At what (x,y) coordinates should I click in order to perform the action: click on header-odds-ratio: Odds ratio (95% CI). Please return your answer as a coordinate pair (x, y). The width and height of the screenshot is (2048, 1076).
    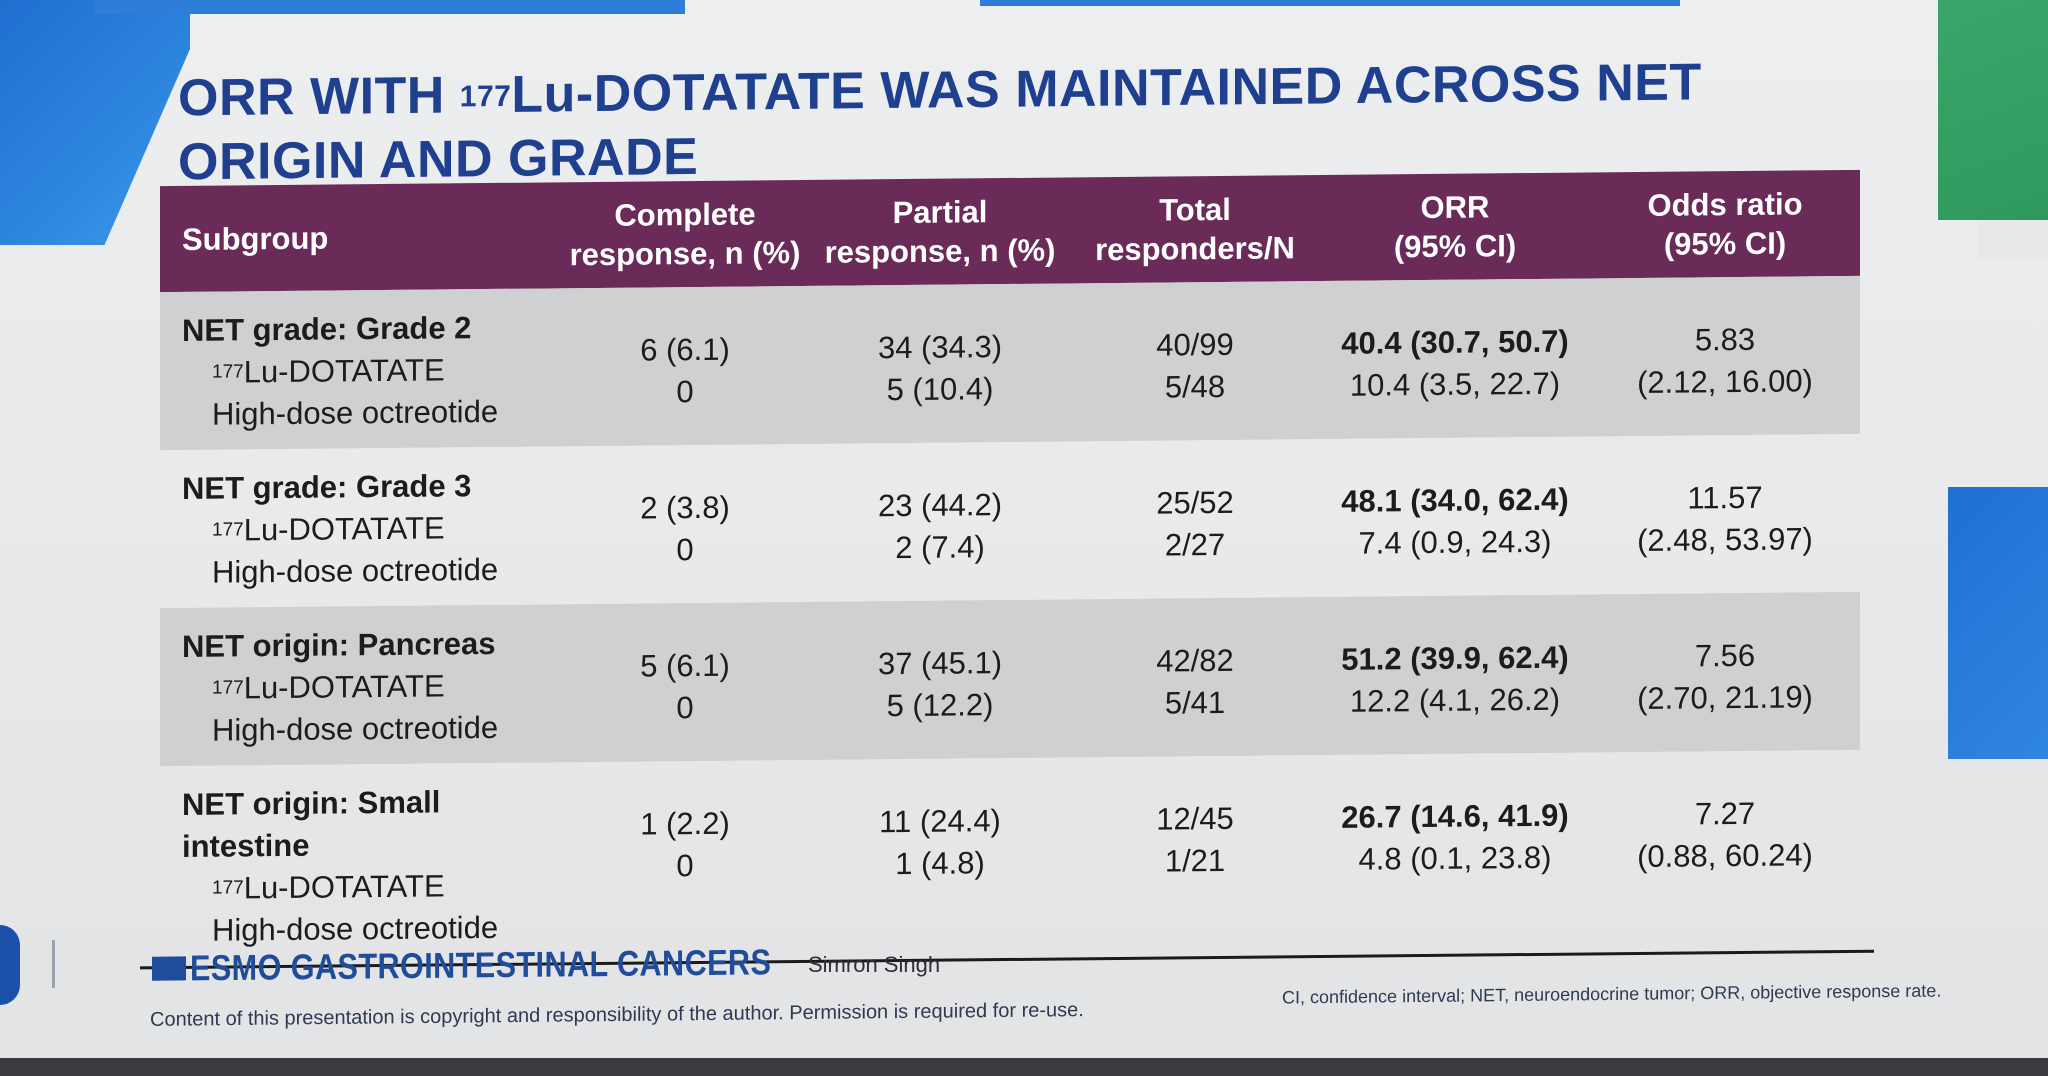
    Looking at the image, I should click on (1725, 224).